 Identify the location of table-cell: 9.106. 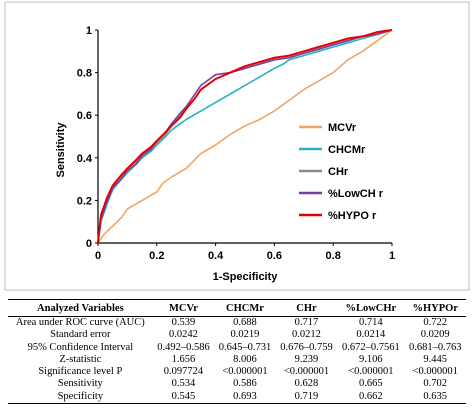
(371, 359).